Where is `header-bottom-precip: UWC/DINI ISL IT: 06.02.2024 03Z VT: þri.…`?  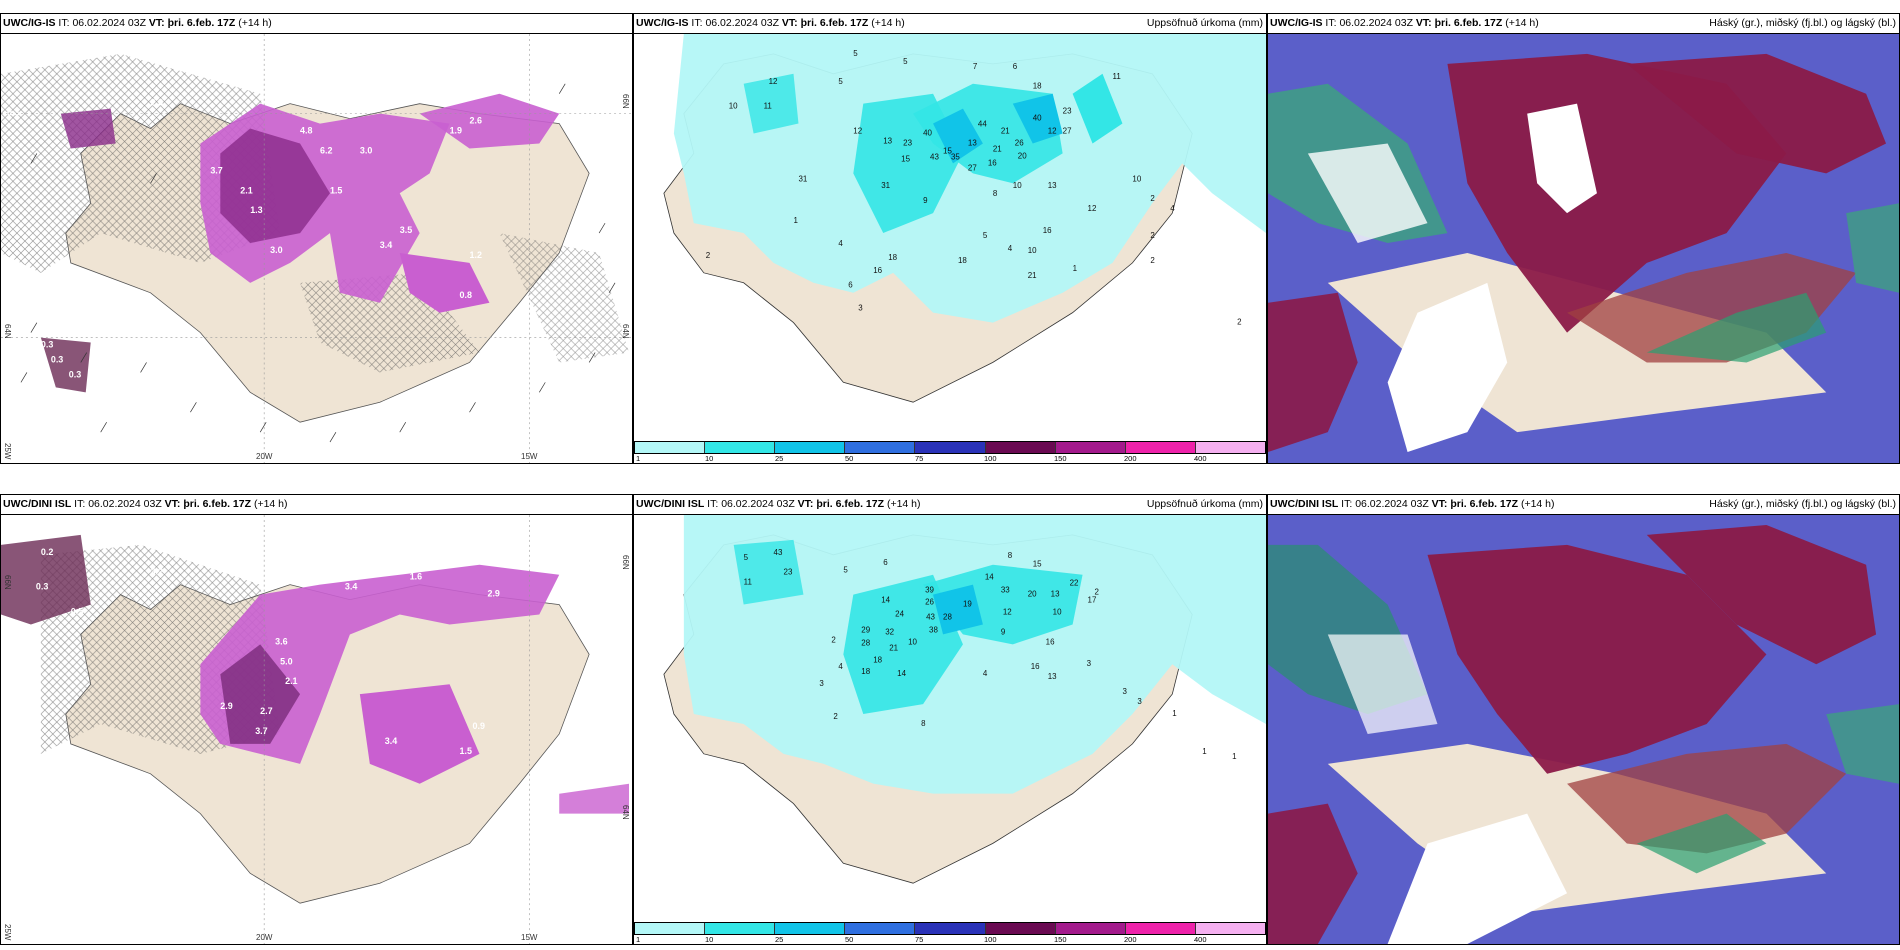
header-bottom-precip: UWC/DINI ISL IT: 06.02.2024 03Z VT: þri.… is located at coordinates (950, 505).